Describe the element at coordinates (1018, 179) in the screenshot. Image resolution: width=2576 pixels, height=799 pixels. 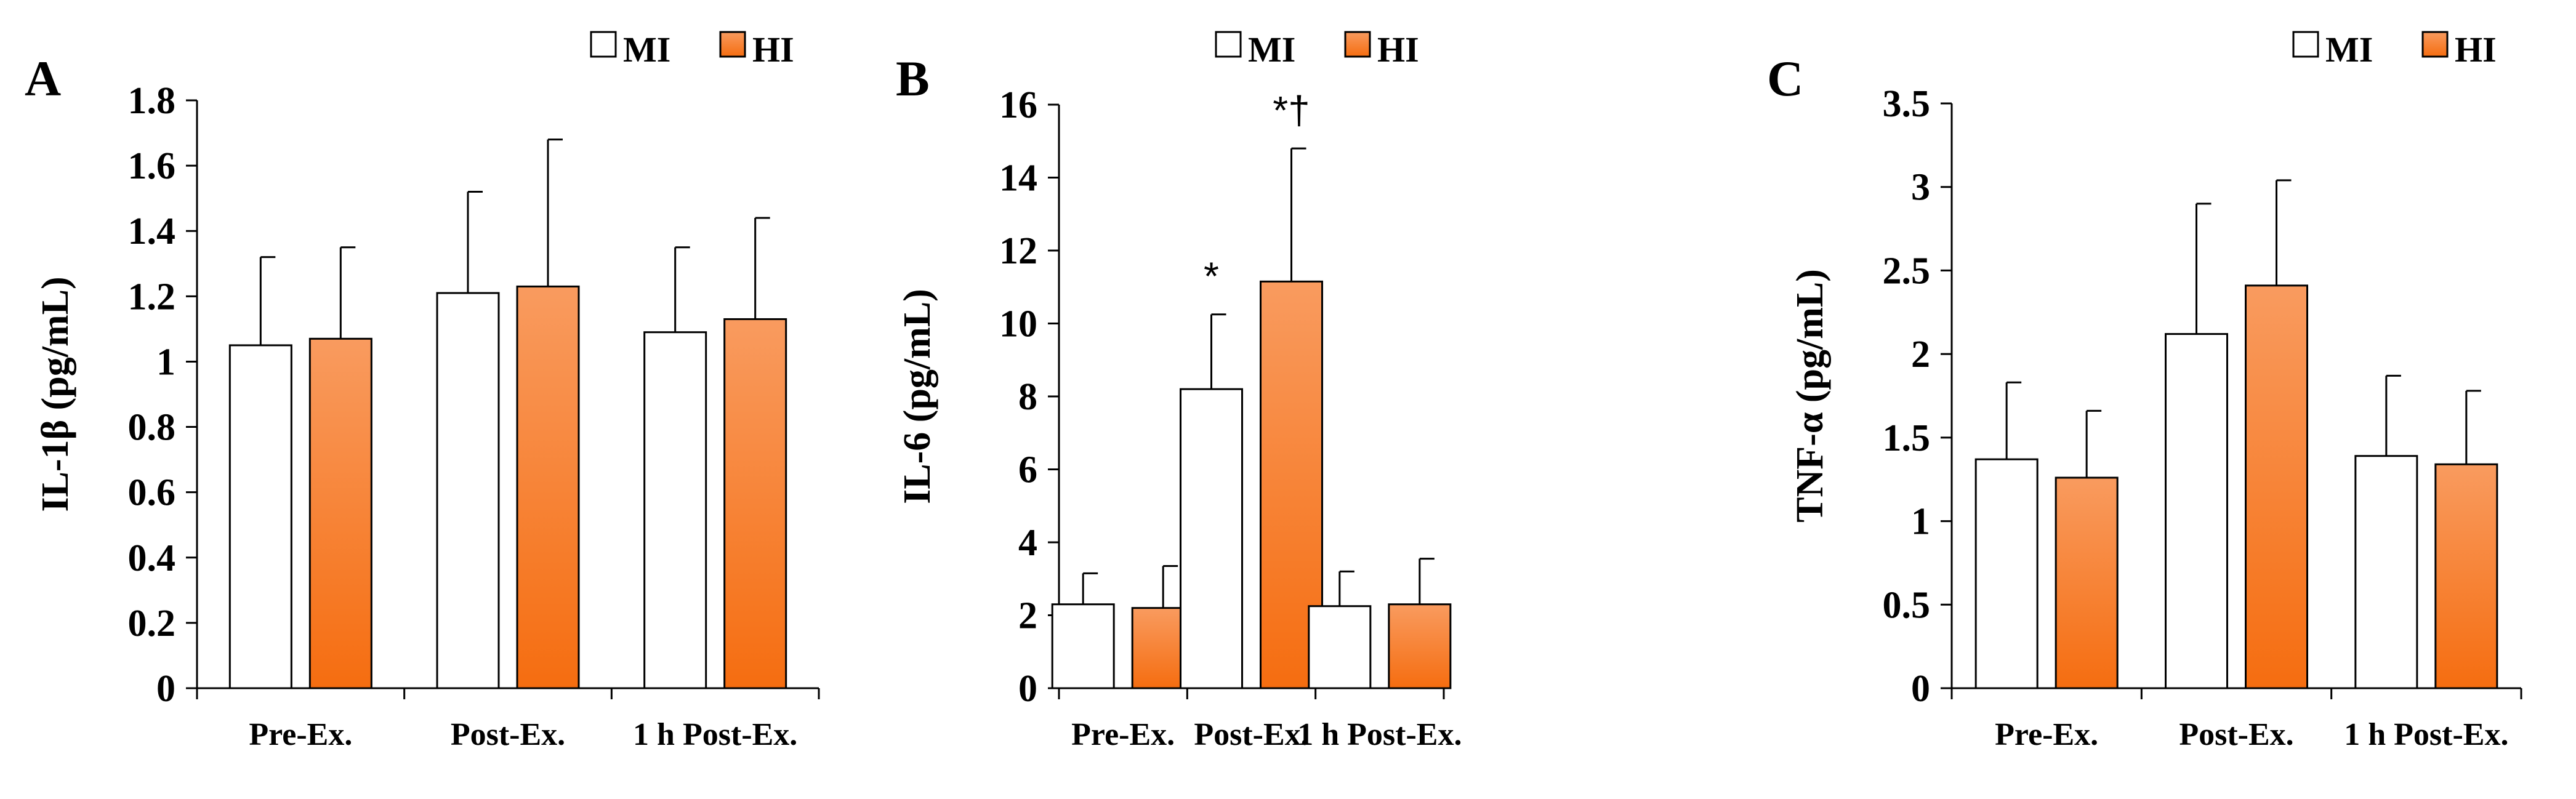
I see `y-tick-label: 14` at that location.